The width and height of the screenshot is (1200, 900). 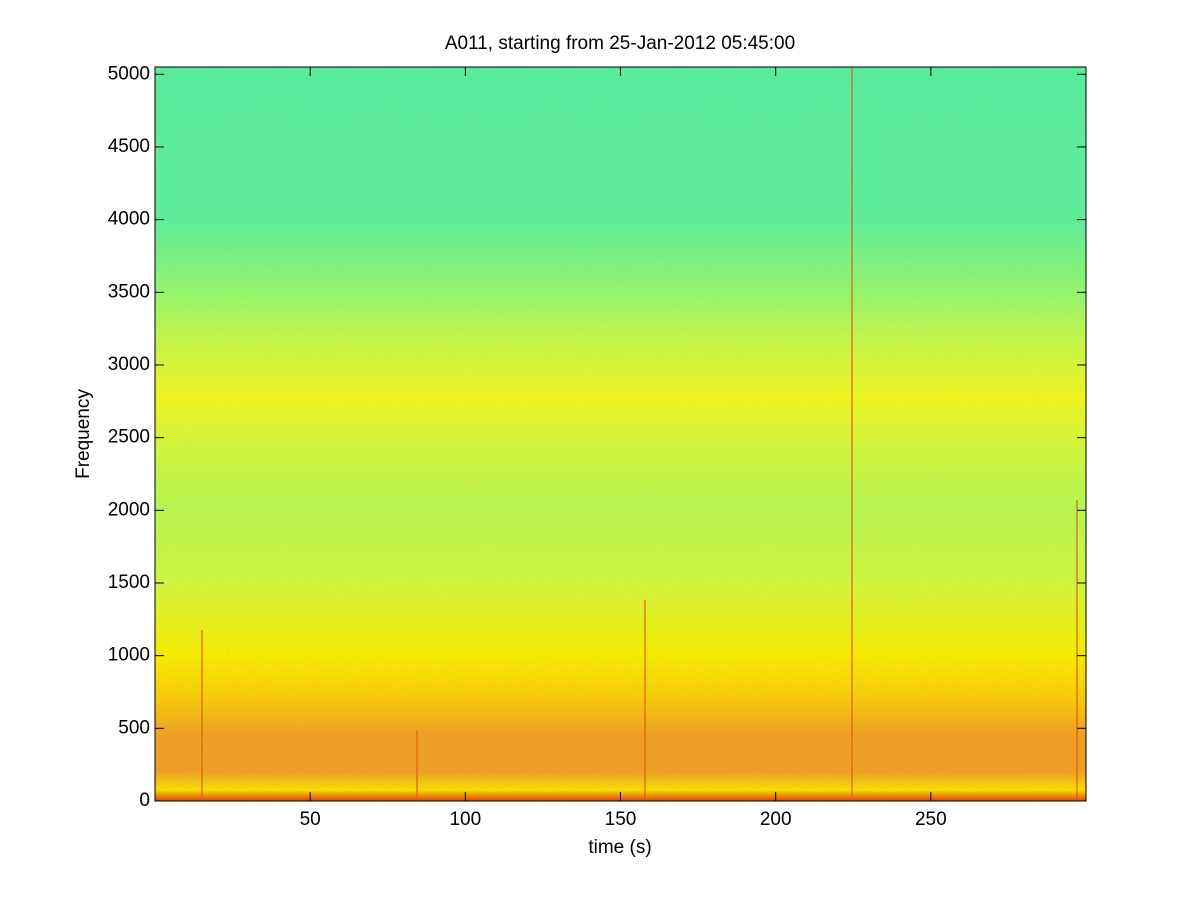 What do you see at coordinates (129, 437) in the screenshot?
I see `y-tick-label: 2500` at bounding box center [129, 437].